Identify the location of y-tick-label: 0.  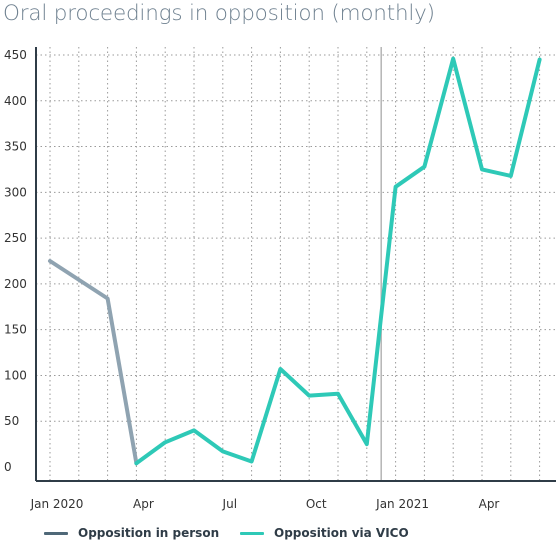
(8, 467).